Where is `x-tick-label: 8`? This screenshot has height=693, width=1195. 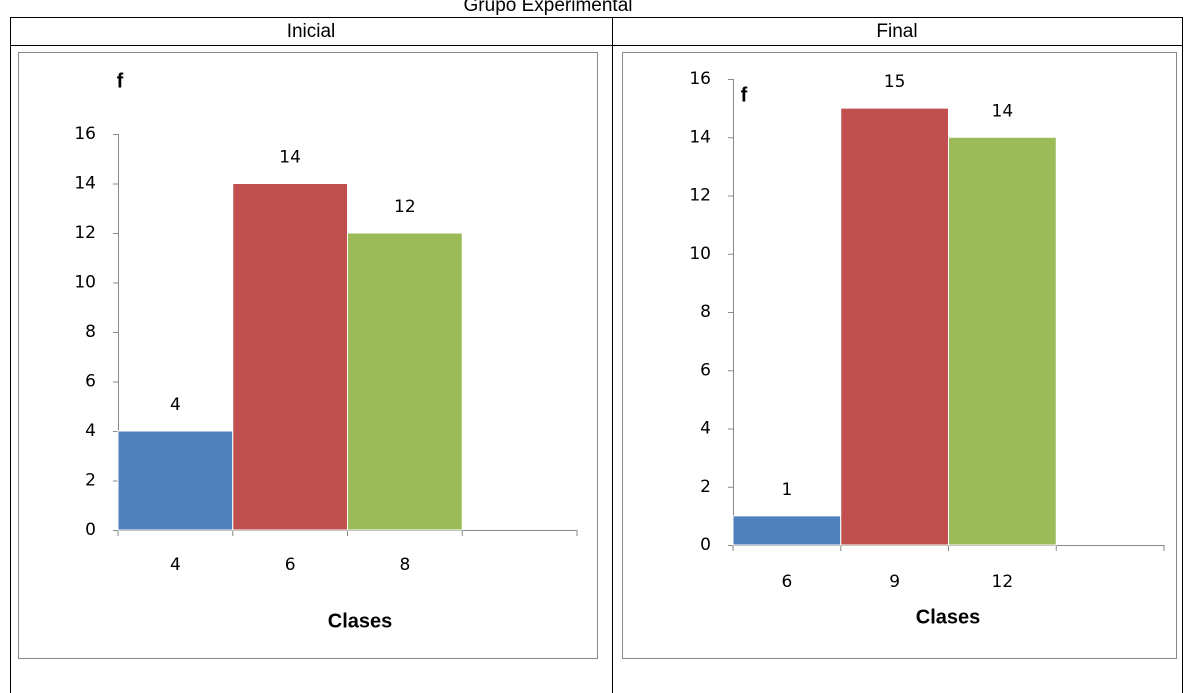
x-tick-label: 8 is located at coordinates (404, 565).